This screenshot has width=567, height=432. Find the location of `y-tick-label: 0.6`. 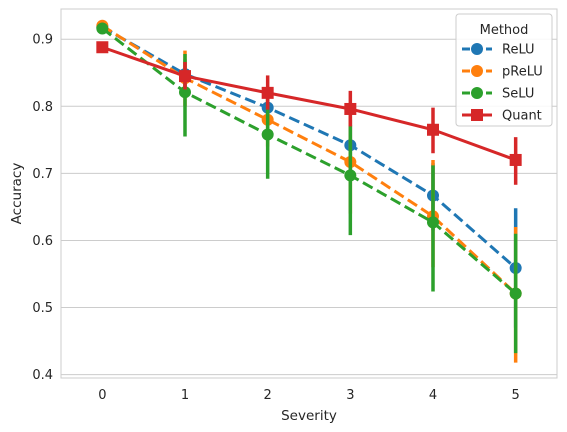

y-tick-label: 0.6 is located at coordinates (42, 241).